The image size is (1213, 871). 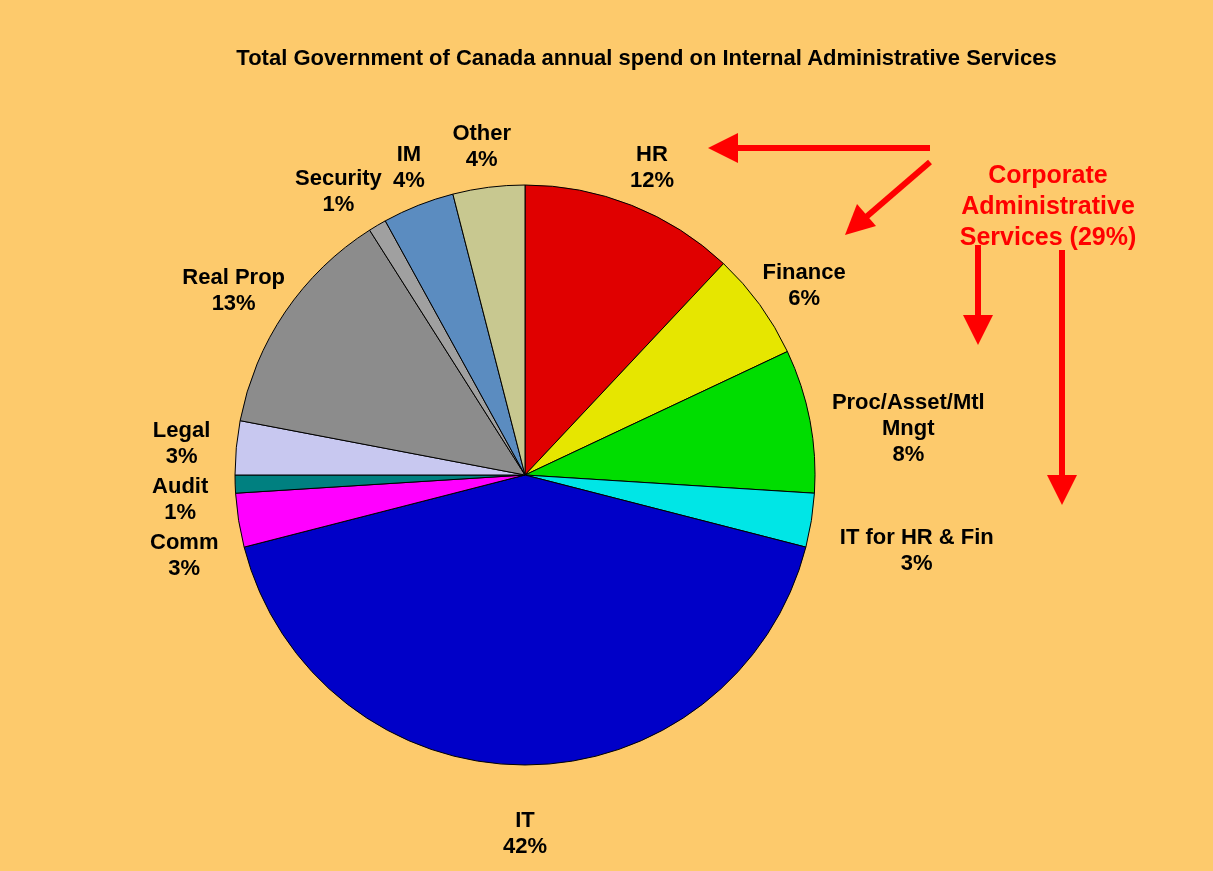 What do you see at coordinates (646, 57) in the screenshot?
I see `chart-title: Total Government of Canada annual spend on Internal Administrative Services` at bounding box center [646, 57].